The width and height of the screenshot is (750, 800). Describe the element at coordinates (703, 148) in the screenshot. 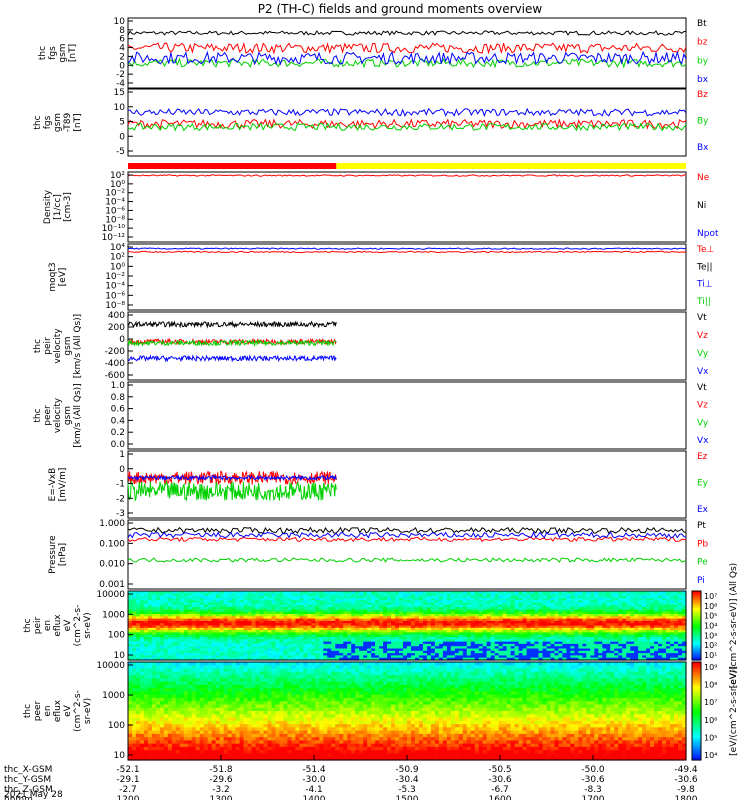

I see `legend-entry: Bx` at that location.